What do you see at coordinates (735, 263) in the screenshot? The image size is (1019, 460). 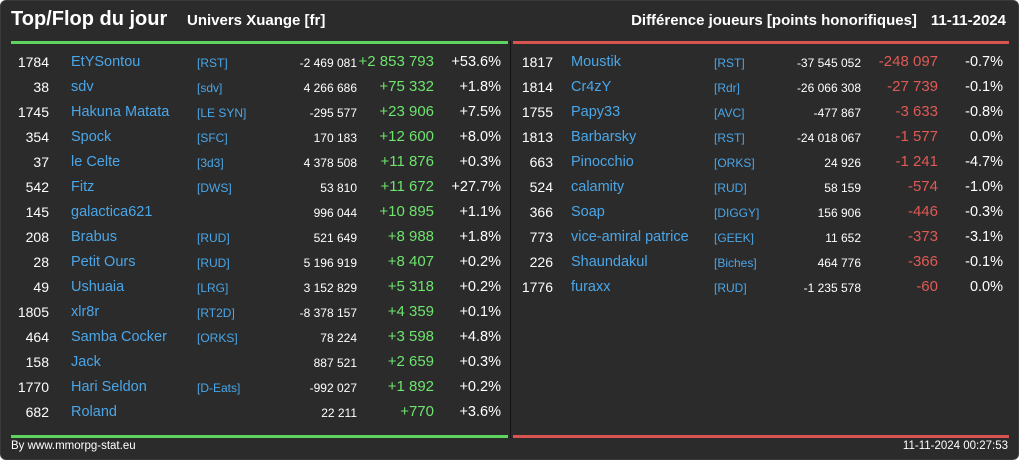 I see `alliance-link: [Biches]` at bounding box center [735, 263].